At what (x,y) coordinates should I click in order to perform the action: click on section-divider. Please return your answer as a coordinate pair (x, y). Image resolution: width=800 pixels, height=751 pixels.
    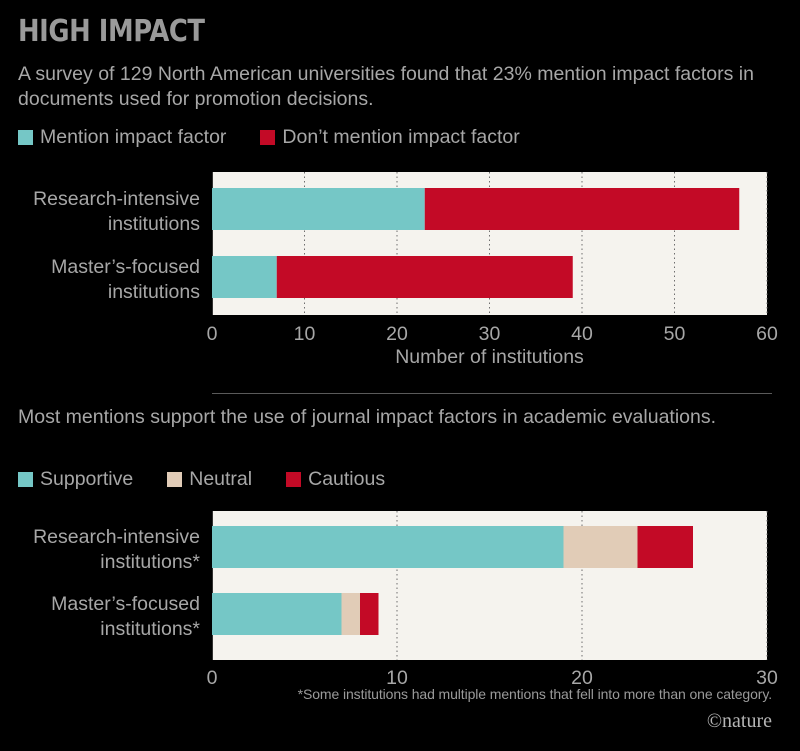
    Looking at the image, I should click on (492, 393).